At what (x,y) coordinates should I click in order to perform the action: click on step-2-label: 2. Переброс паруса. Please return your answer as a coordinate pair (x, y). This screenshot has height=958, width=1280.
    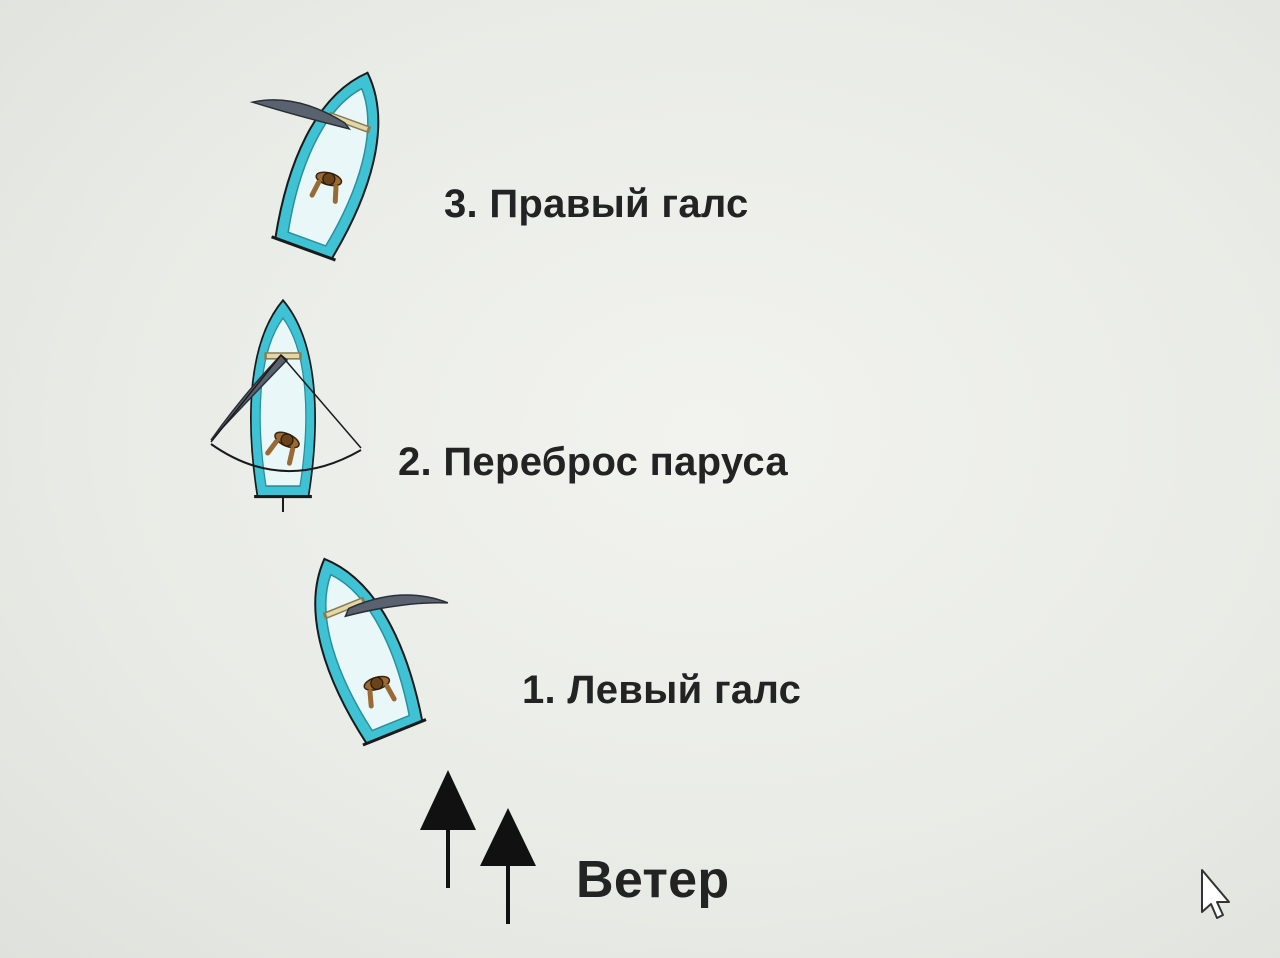
    Looking at the image, I should click on (593, 462).